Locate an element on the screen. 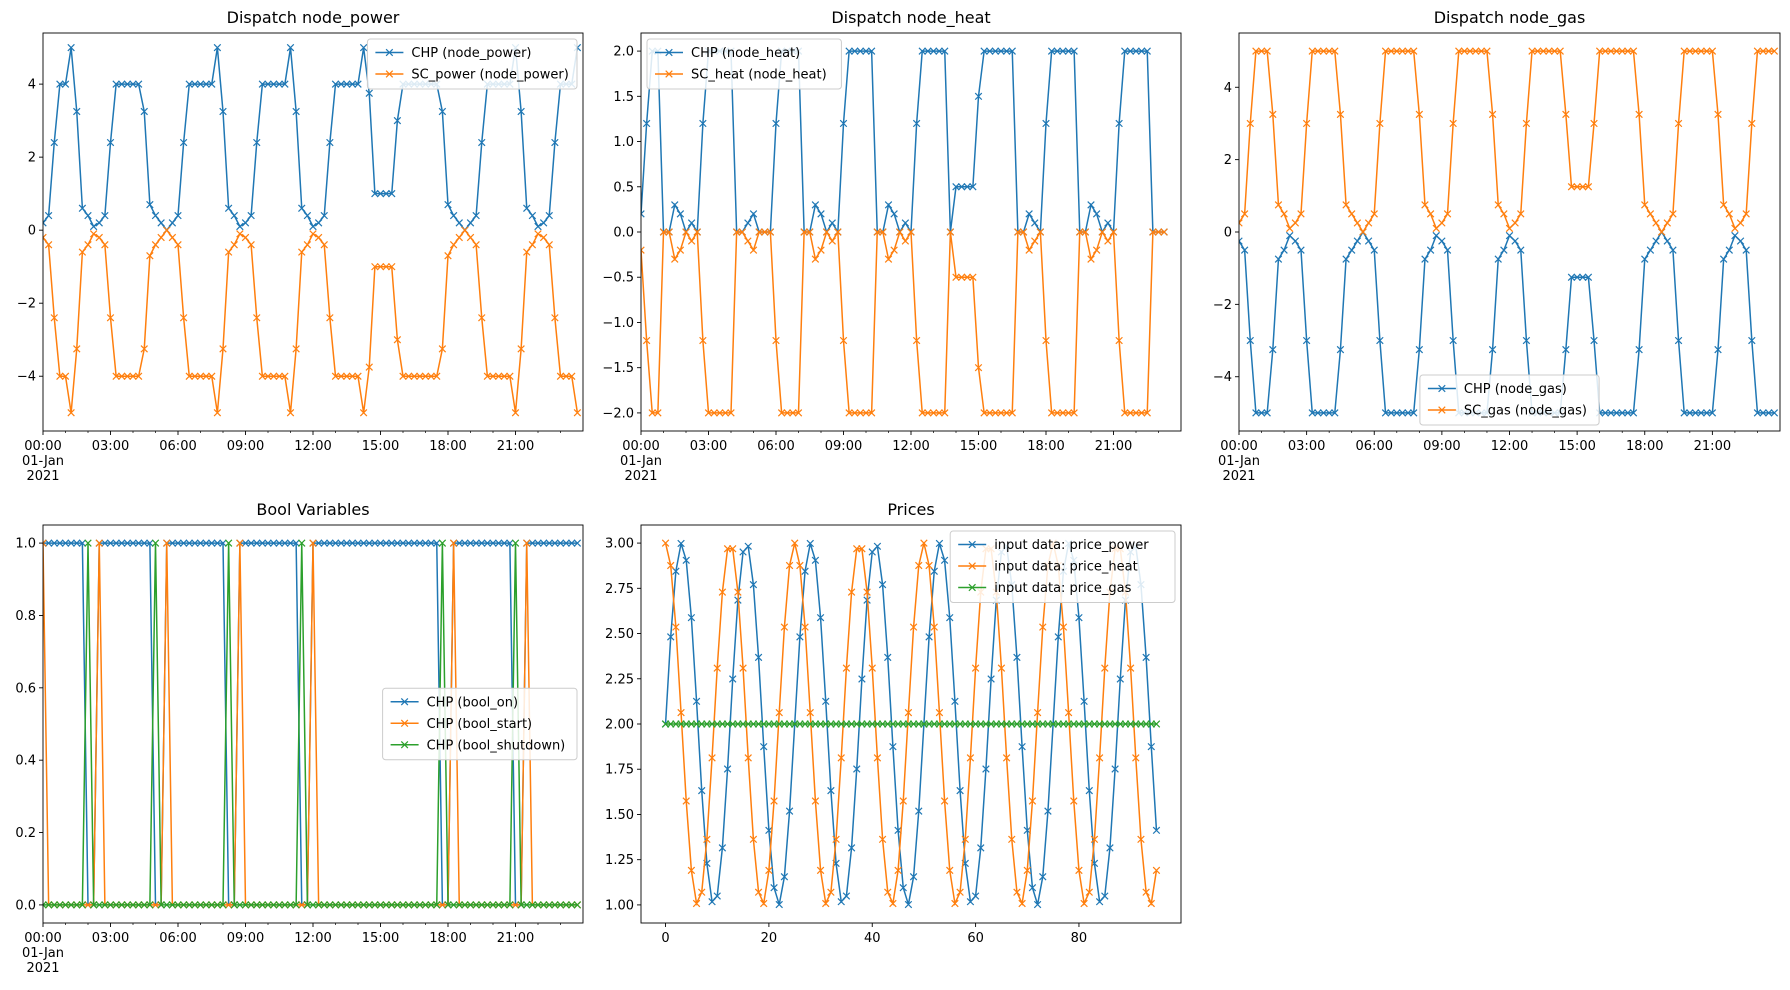 Image resolution: width=1790 pixels, height=990 pixels. chart-title: Bool Variables is located at coordinates (312, 509).